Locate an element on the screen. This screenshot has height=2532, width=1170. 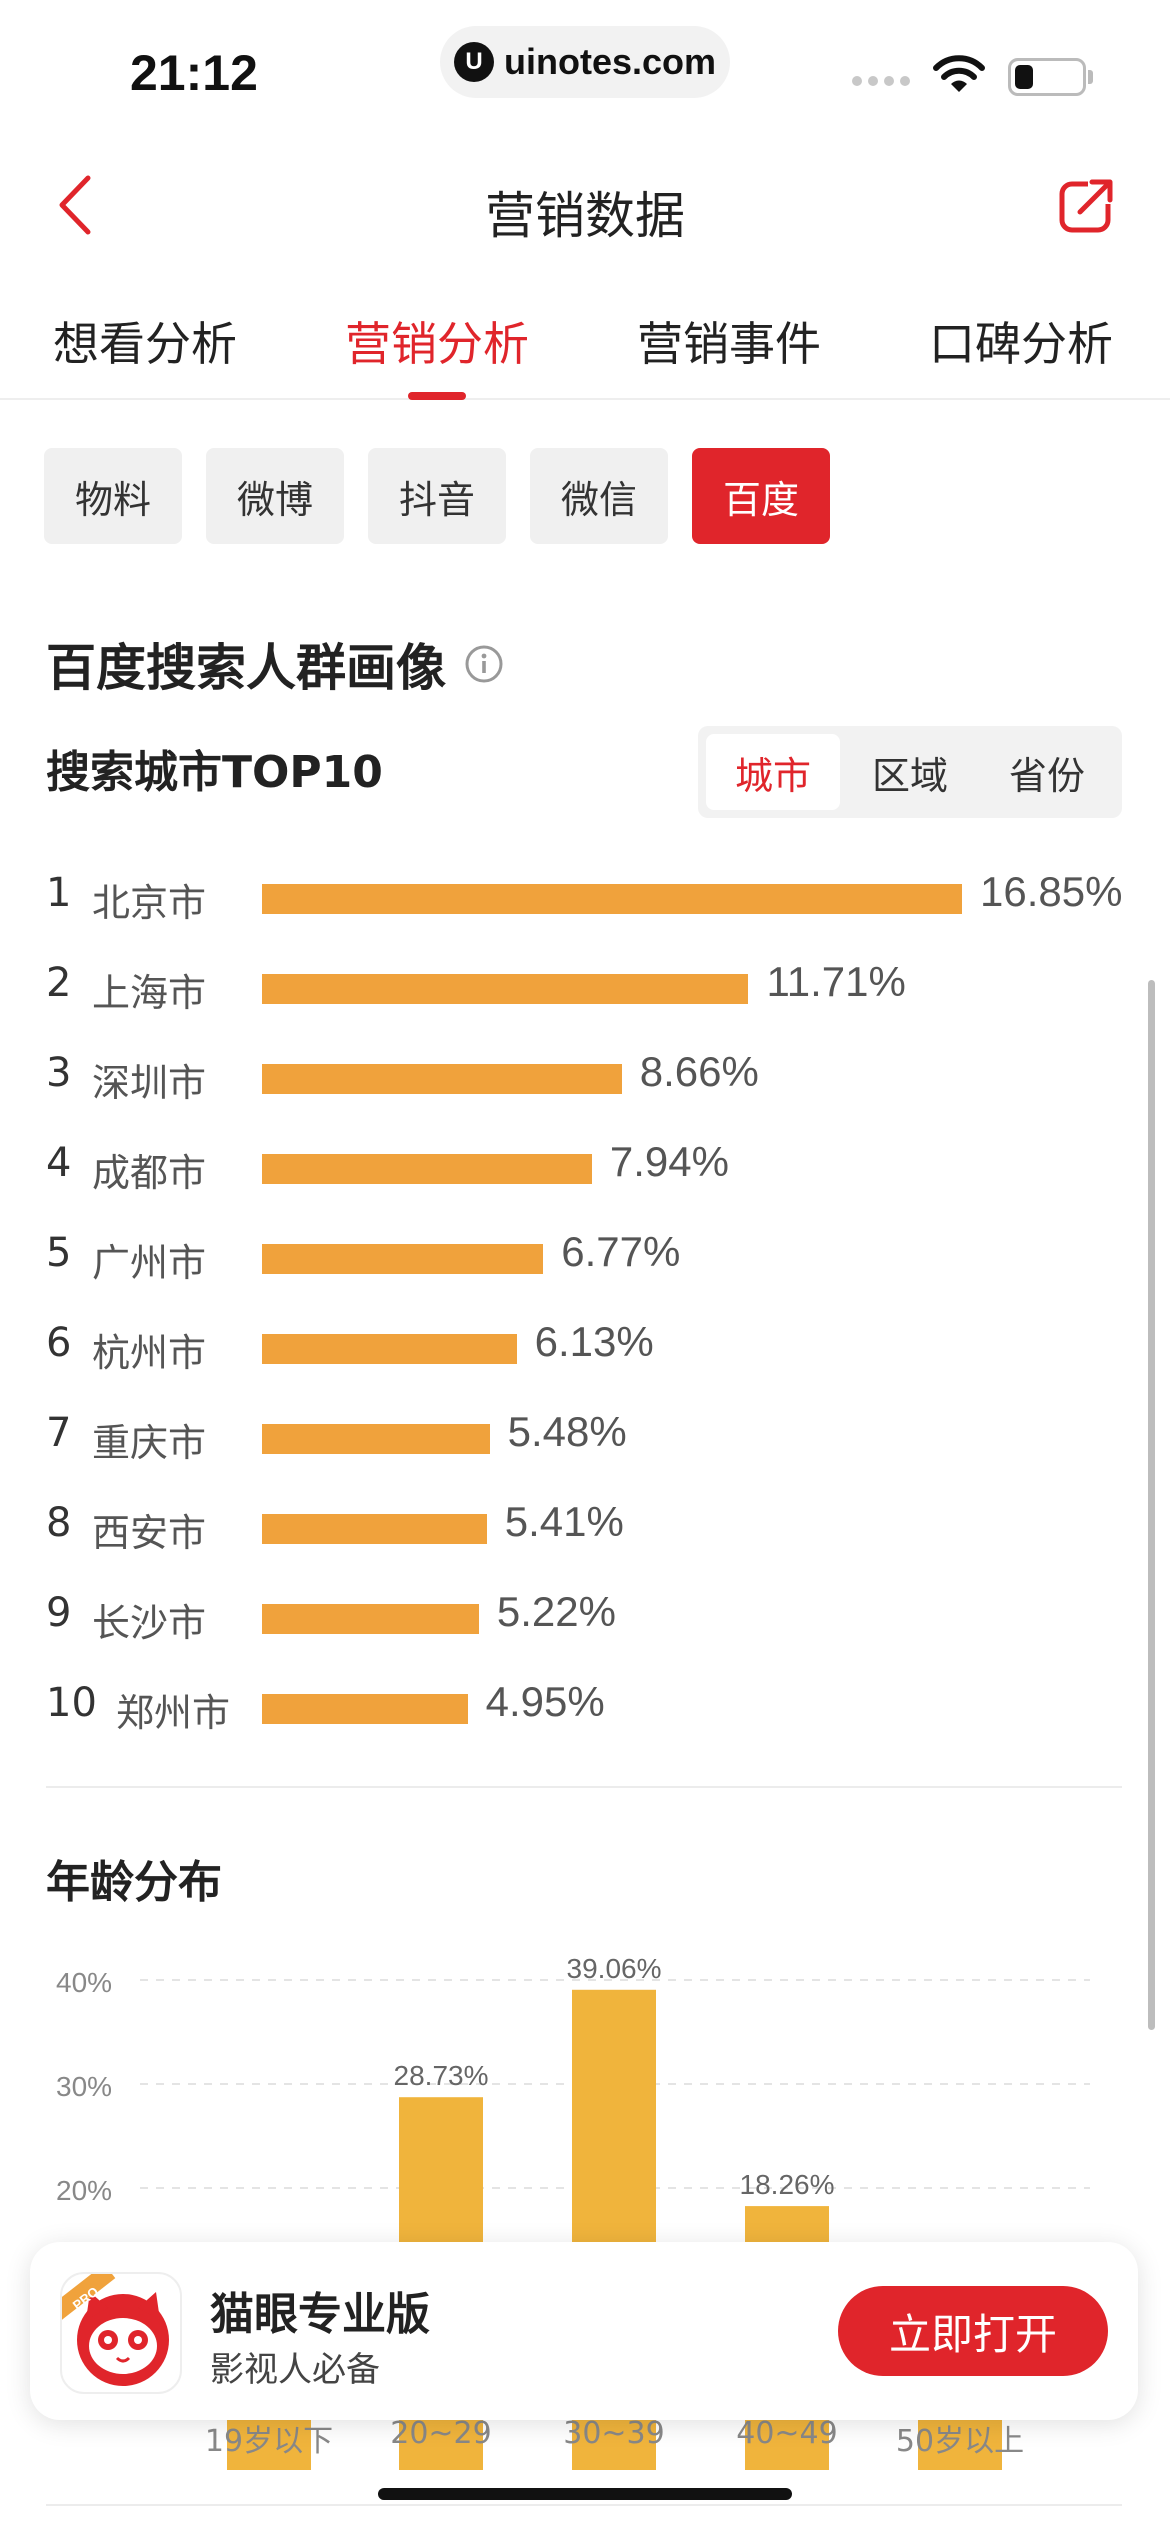
city-rank-row: 3 深圳市 8.66% is located at coordinates (585, 1083).